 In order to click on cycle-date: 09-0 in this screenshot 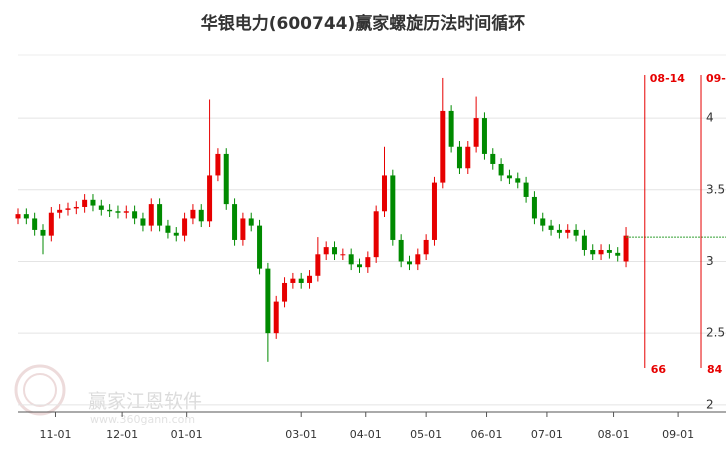, I will do `click(716, 78)`.